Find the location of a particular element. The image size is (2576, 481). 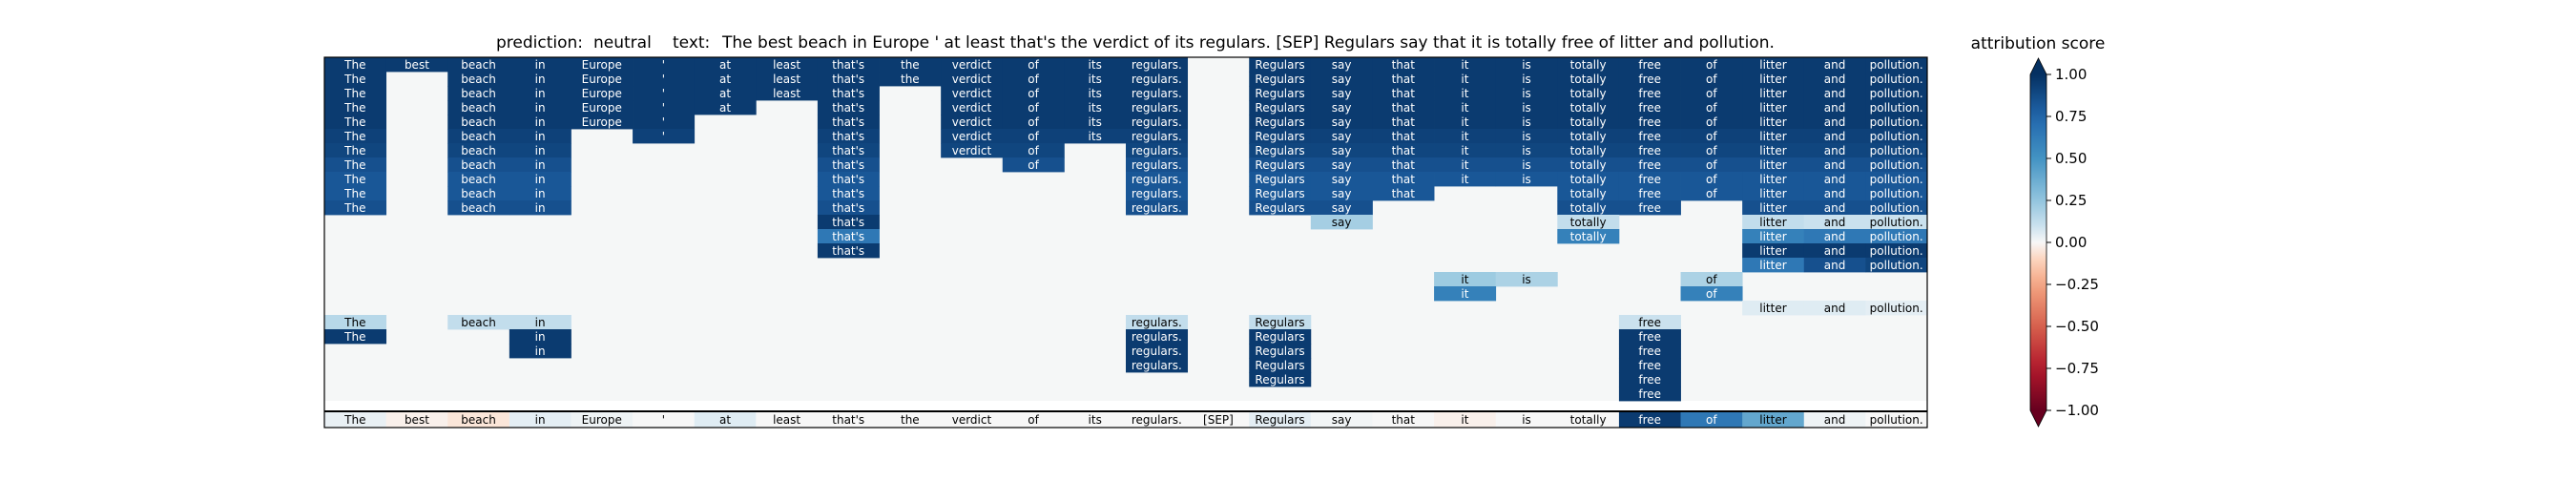

bottom-row-label: and is located at coordinates (1835, 420).